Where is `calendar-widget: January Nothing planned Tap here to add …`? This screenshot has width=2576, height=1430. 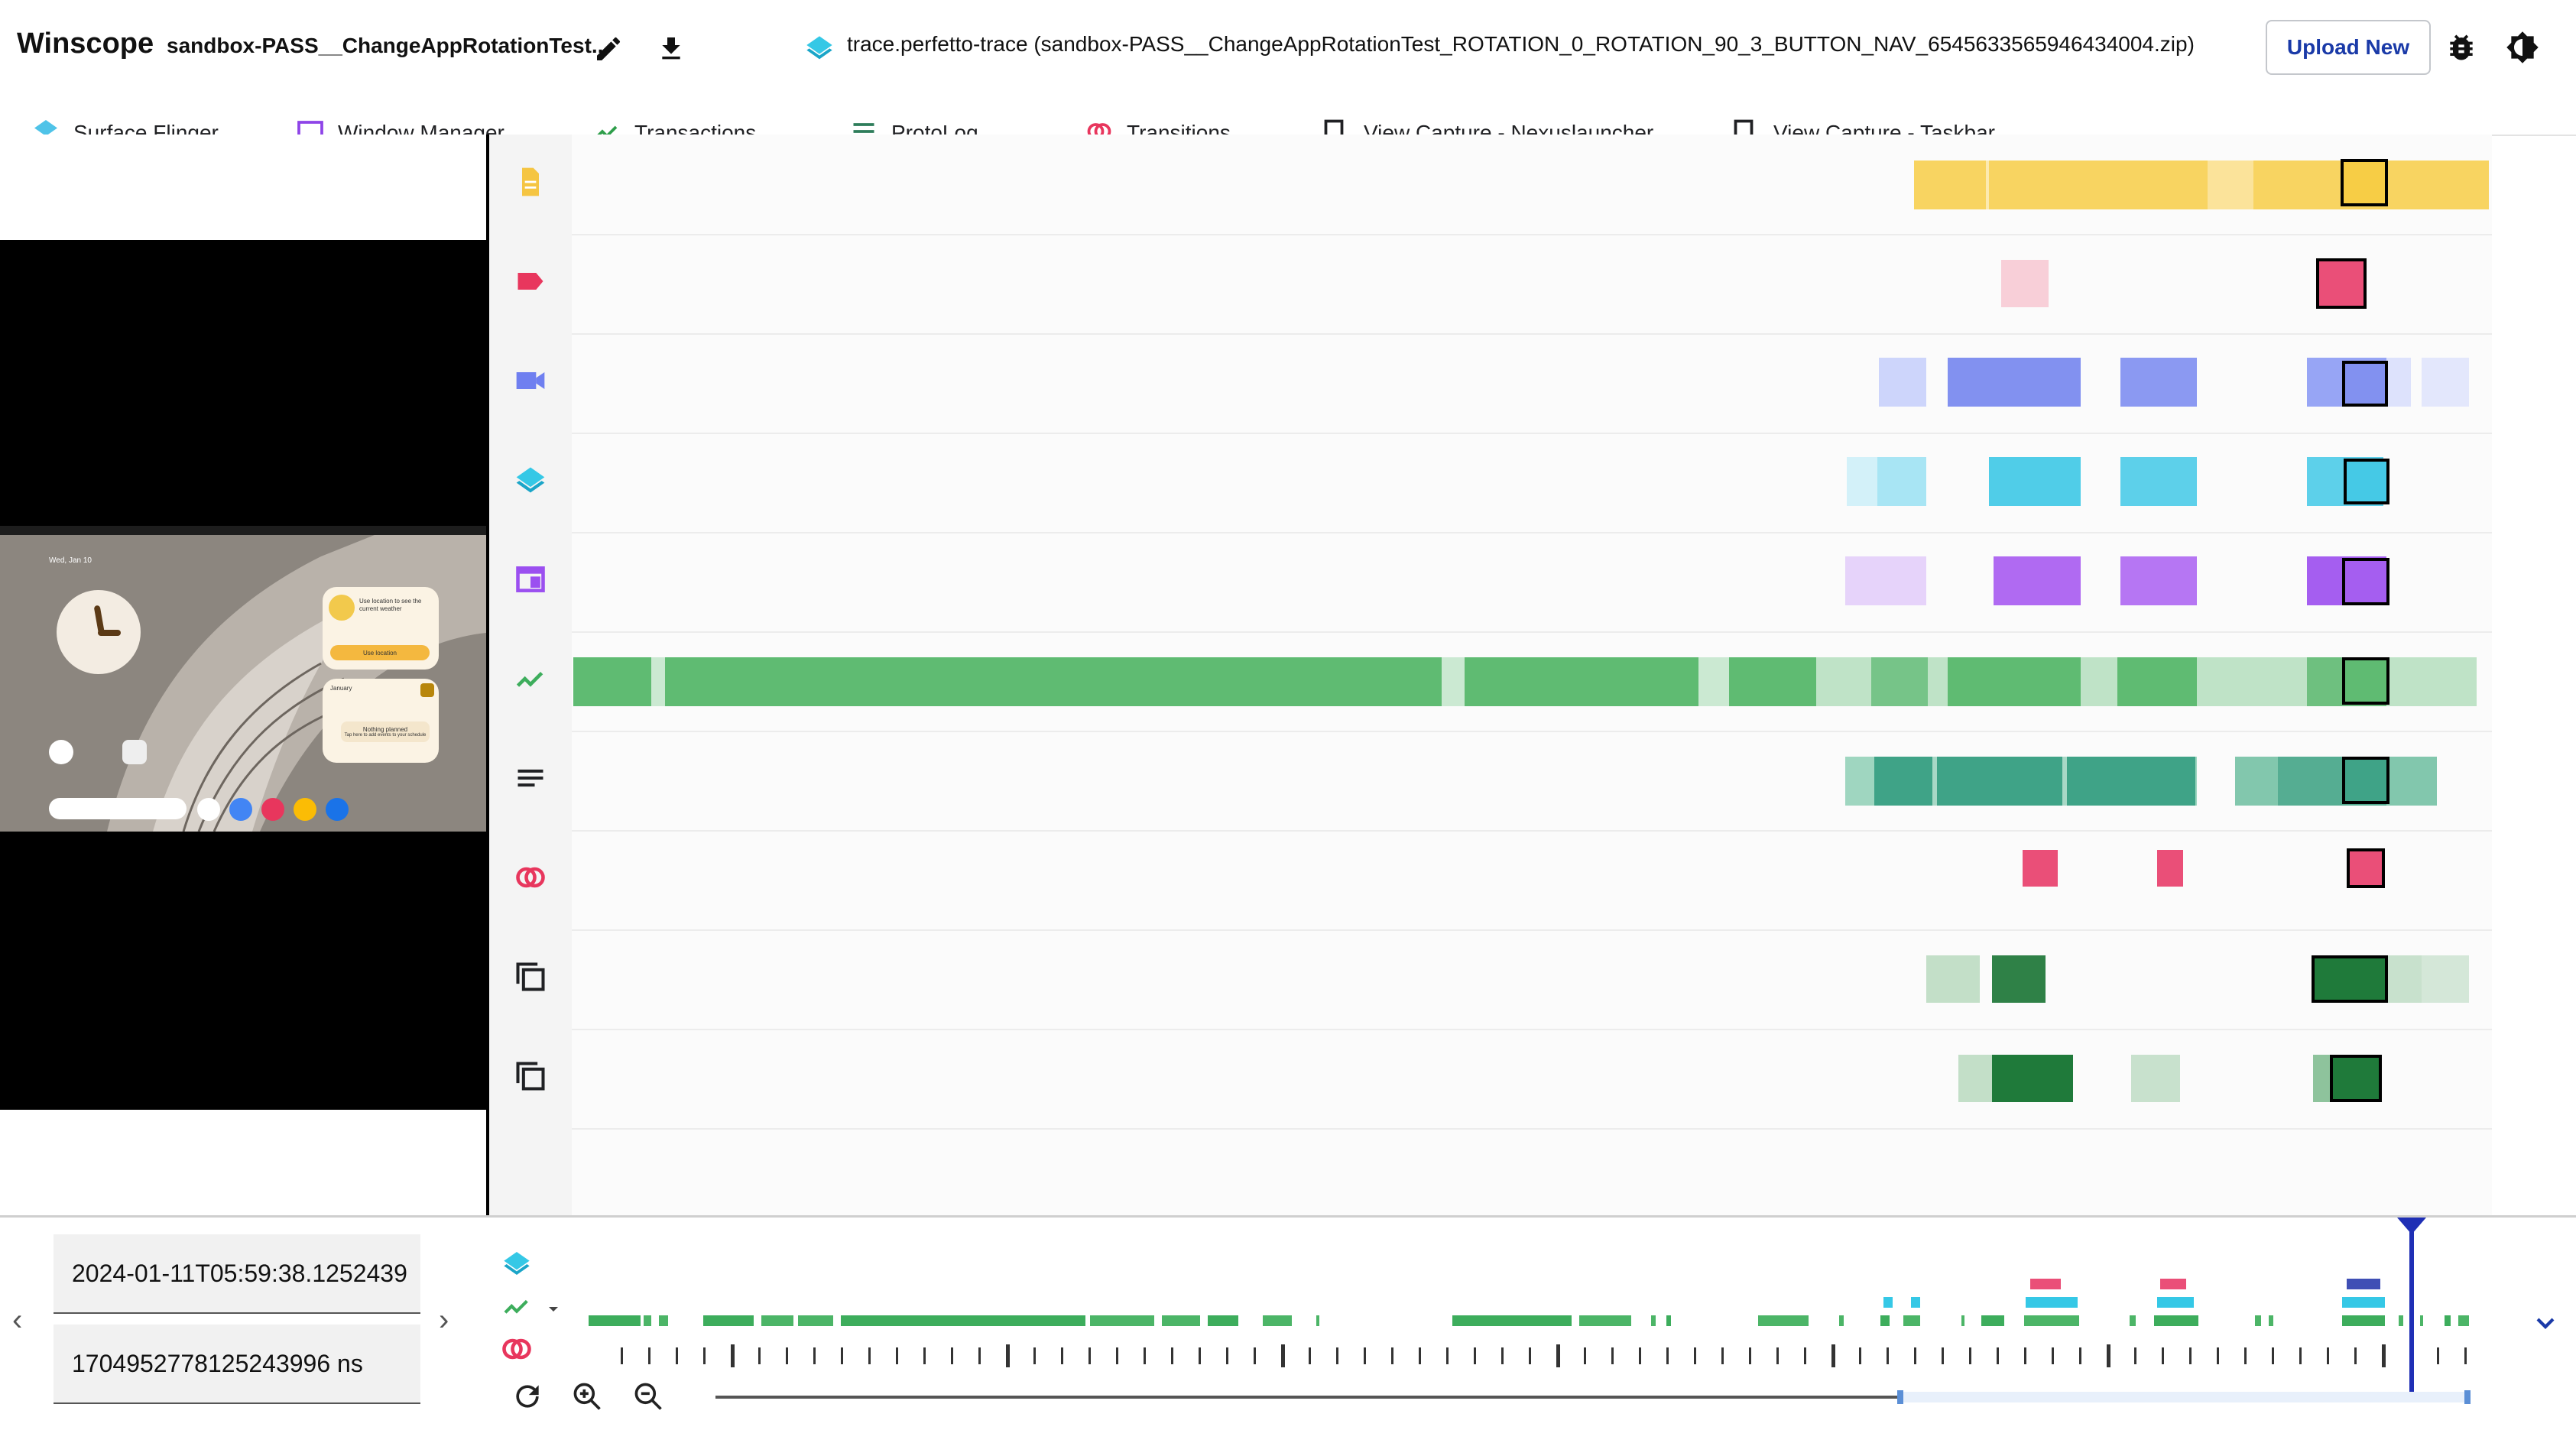 calendar-widget: January Nothing planned Tap here to add … is located at coordinates (381, 721).